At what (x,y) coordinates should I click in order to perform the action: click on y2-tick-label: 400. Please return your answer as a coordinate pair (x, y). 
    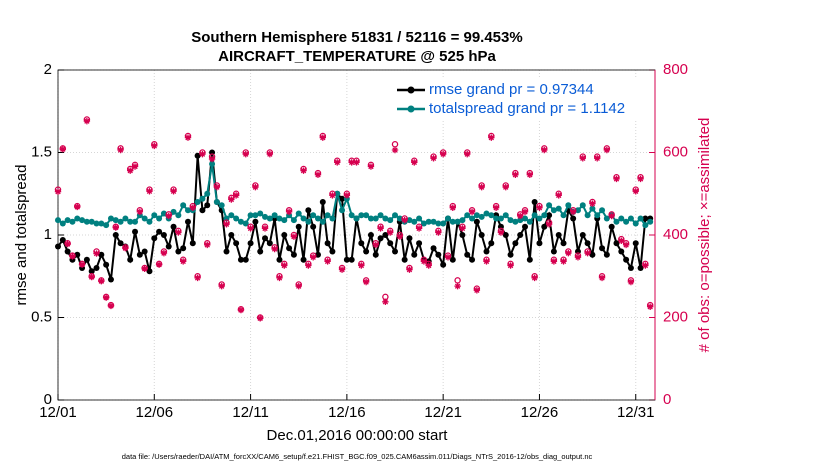
    Looking at the image, I should click on (675, 234).